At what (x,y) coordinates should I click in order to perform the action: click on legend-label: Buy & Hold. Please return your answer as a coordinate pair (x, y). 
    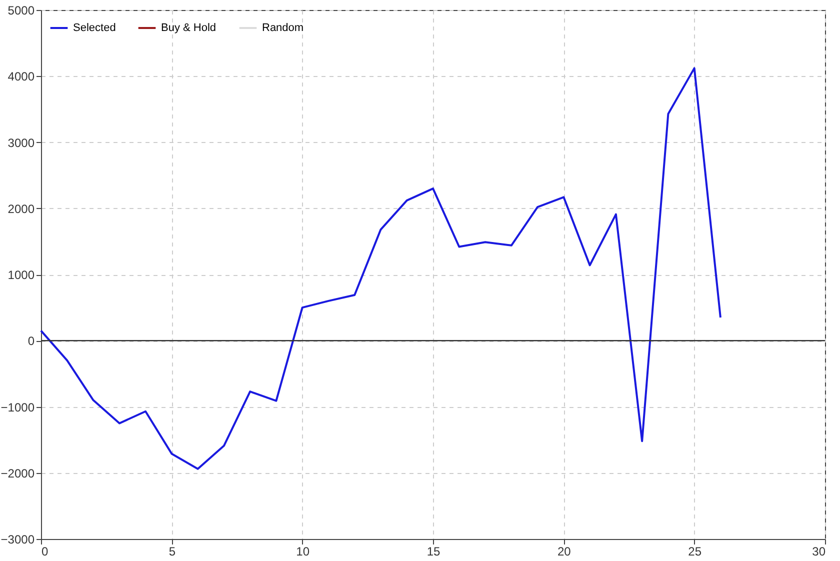
    Looking at the image, I should click on (188, 28).